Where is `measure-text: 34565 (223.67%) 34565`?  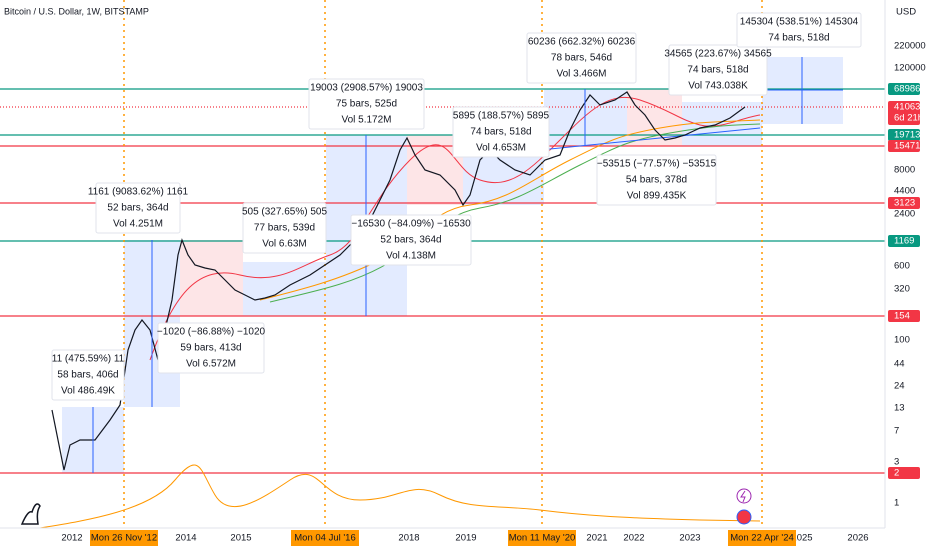 measure-text: 34565 (223.67%) 34565 is located at coordinates (718, 54).